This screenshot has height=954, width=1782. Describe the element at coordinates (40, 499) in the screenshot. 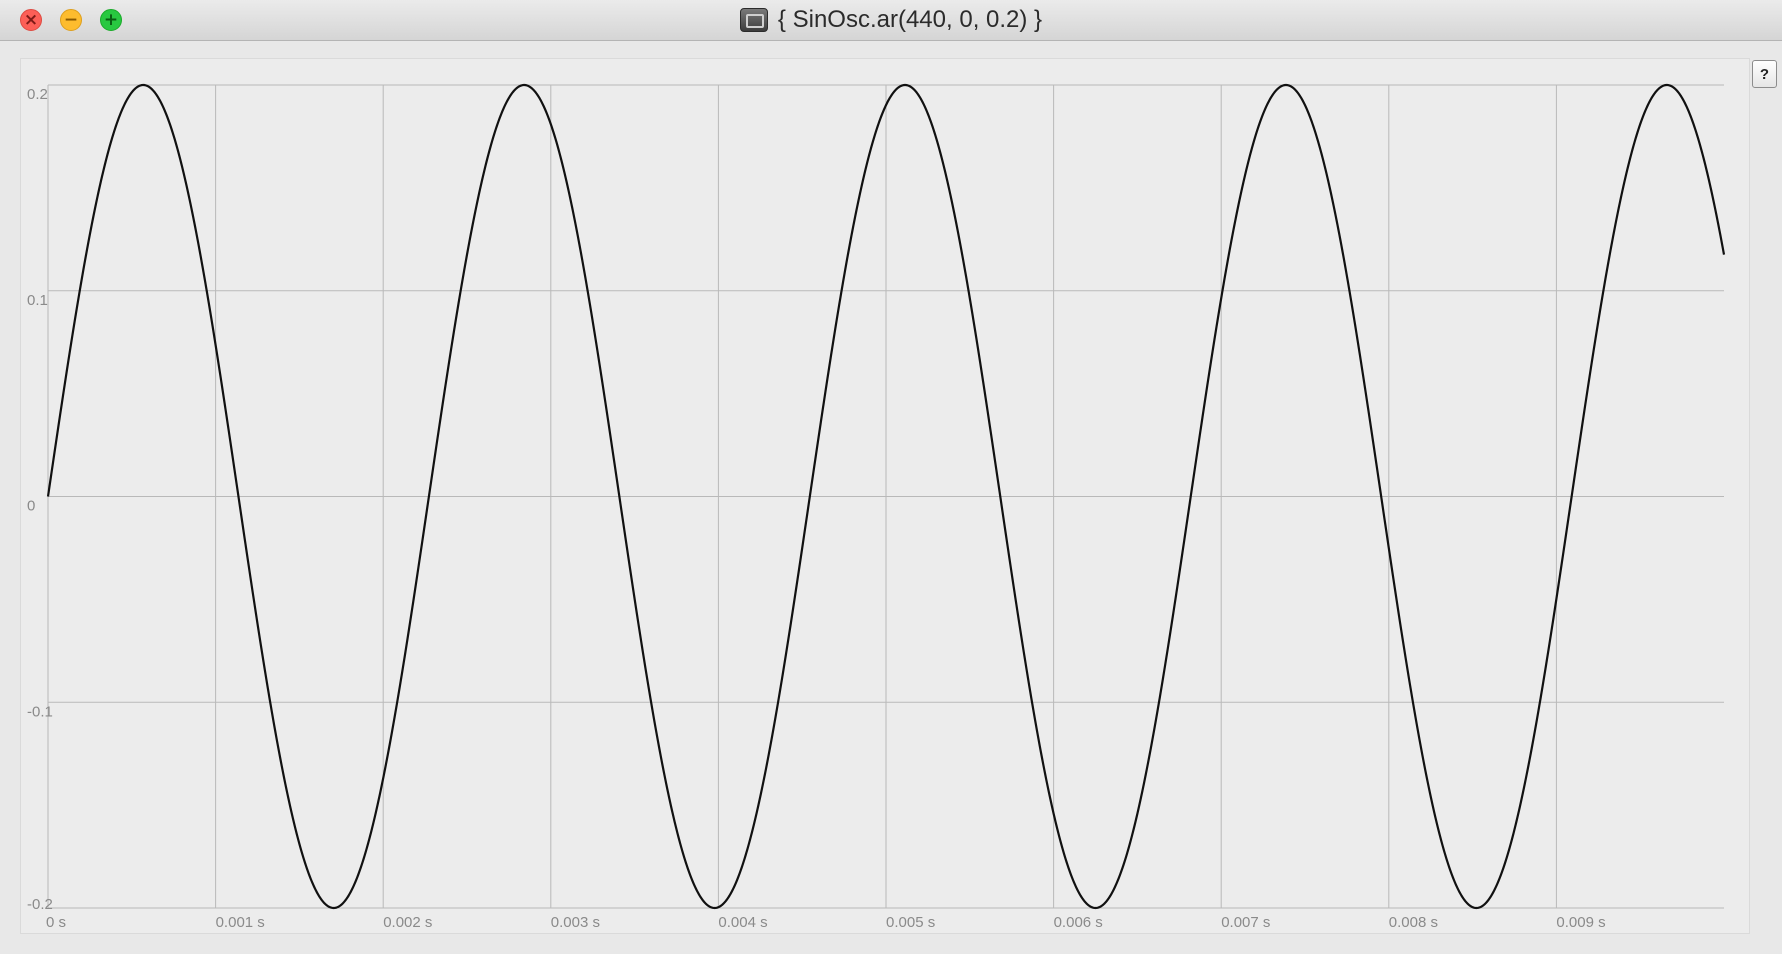

I see `y-axis-tick-labels: 0.2 0.1 0 -0.1 -0.2` at that location.